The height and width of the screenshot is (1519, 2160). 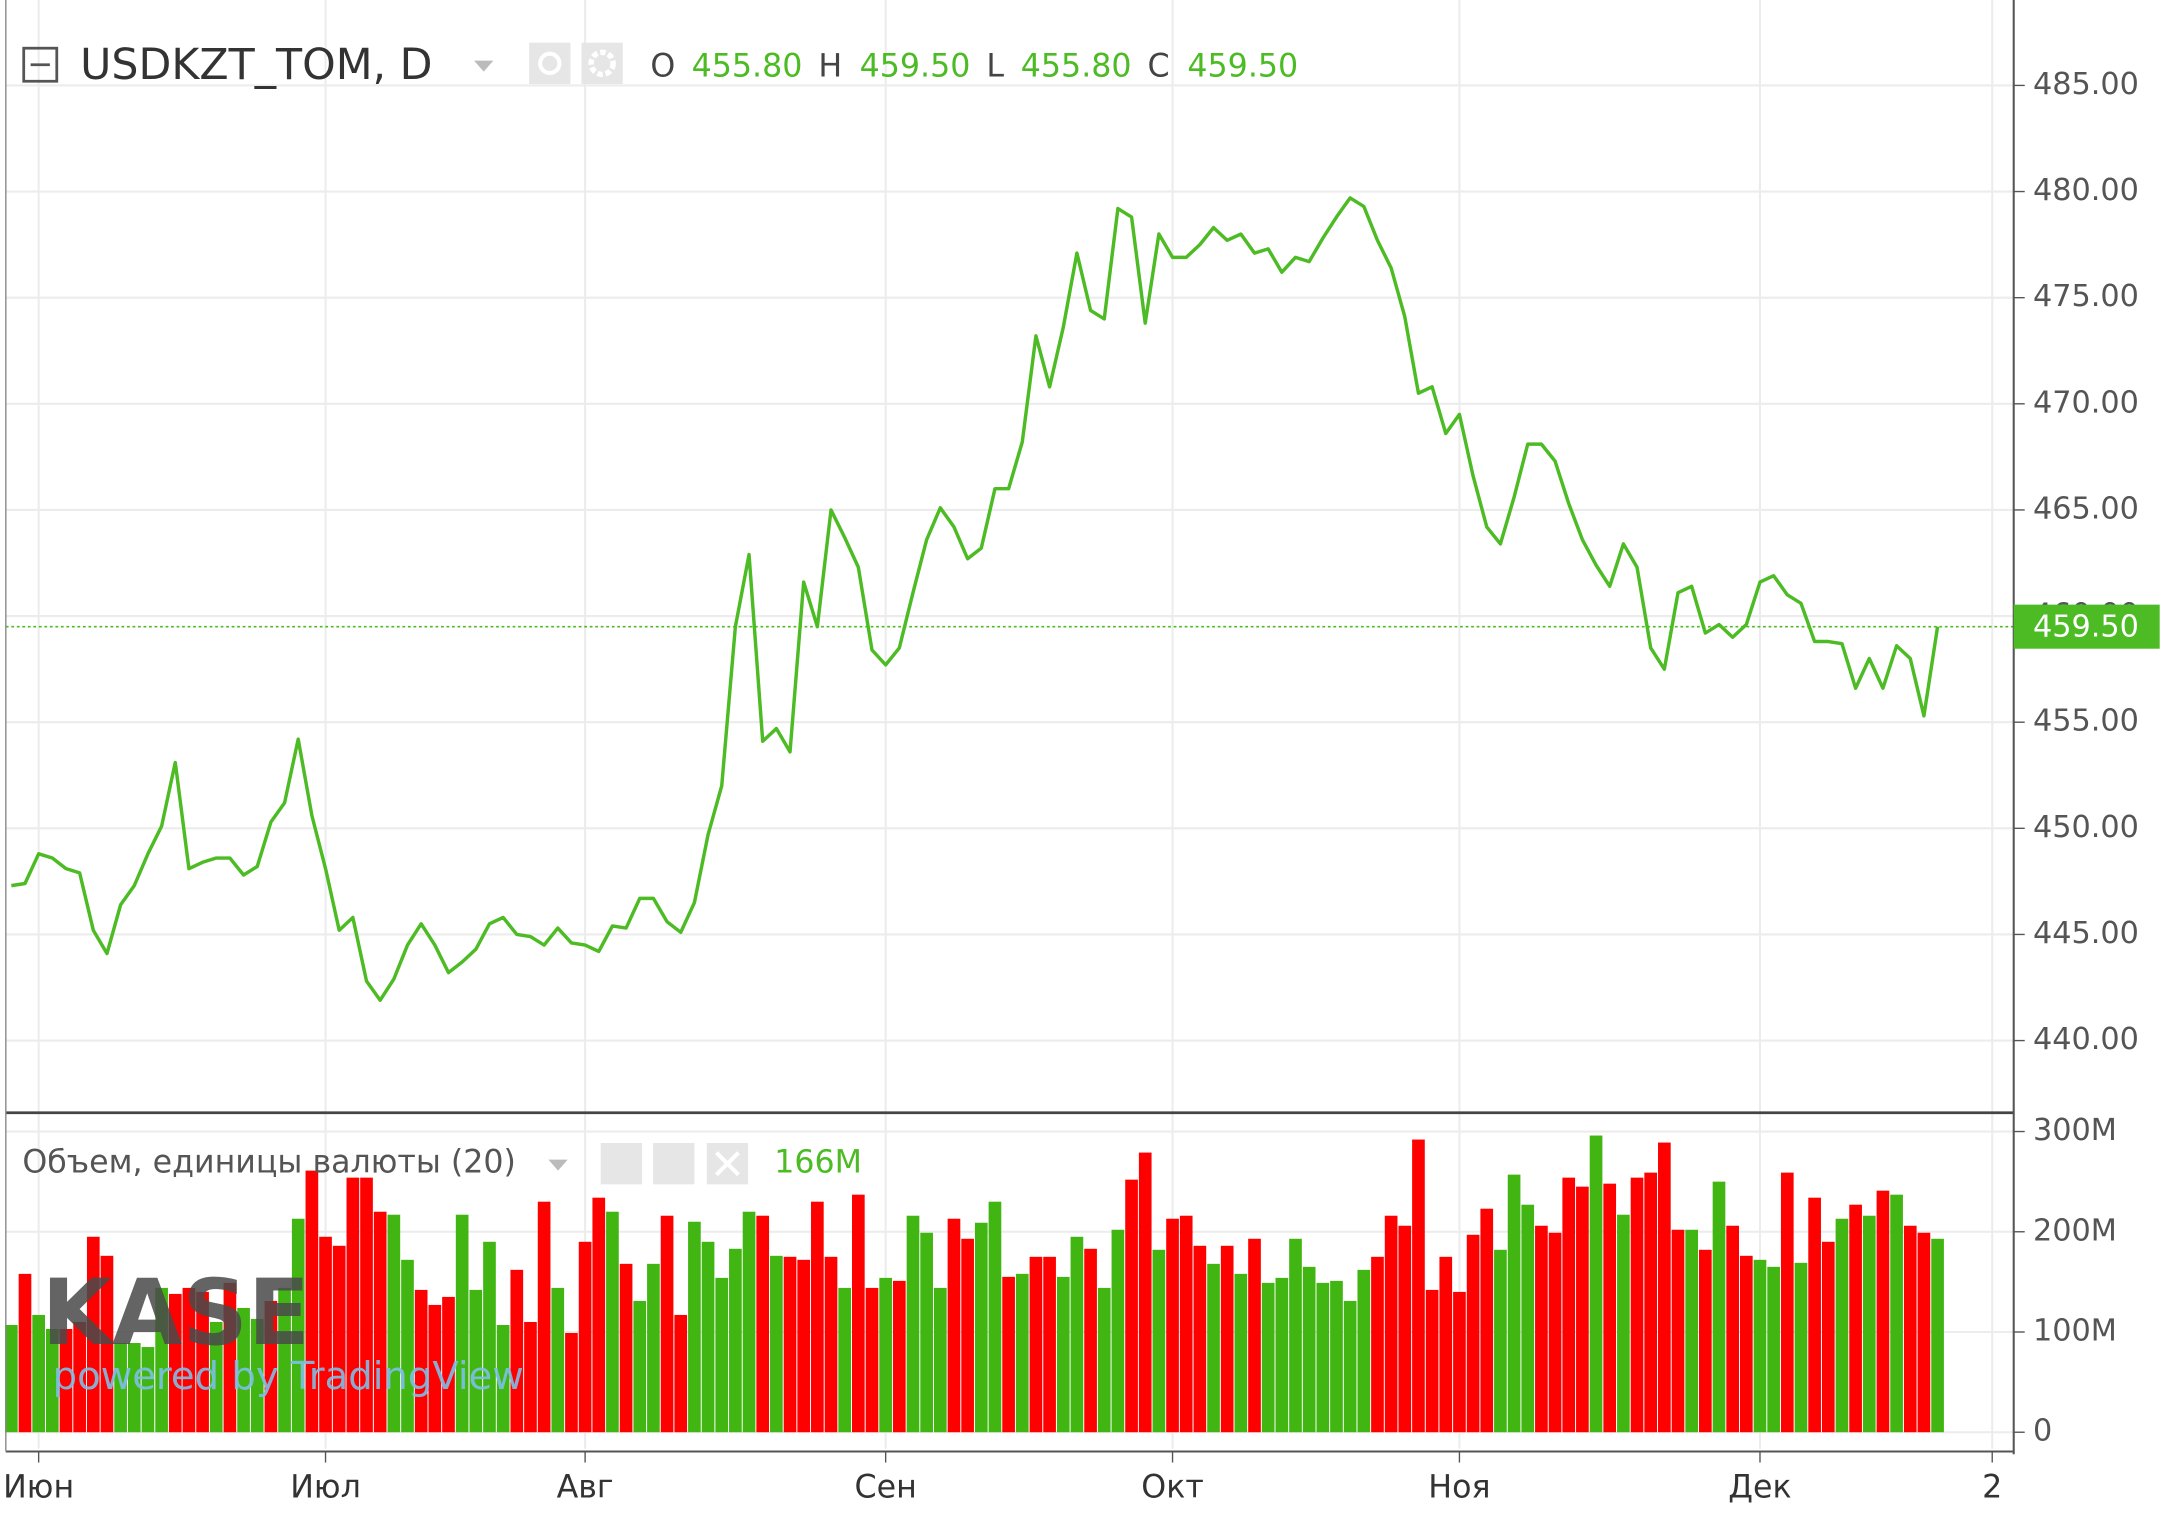 What do you see at coordinates (915, 66) in the screenshot?
I see `ohlc-value: 459.50` at bounding box center [915, 66].